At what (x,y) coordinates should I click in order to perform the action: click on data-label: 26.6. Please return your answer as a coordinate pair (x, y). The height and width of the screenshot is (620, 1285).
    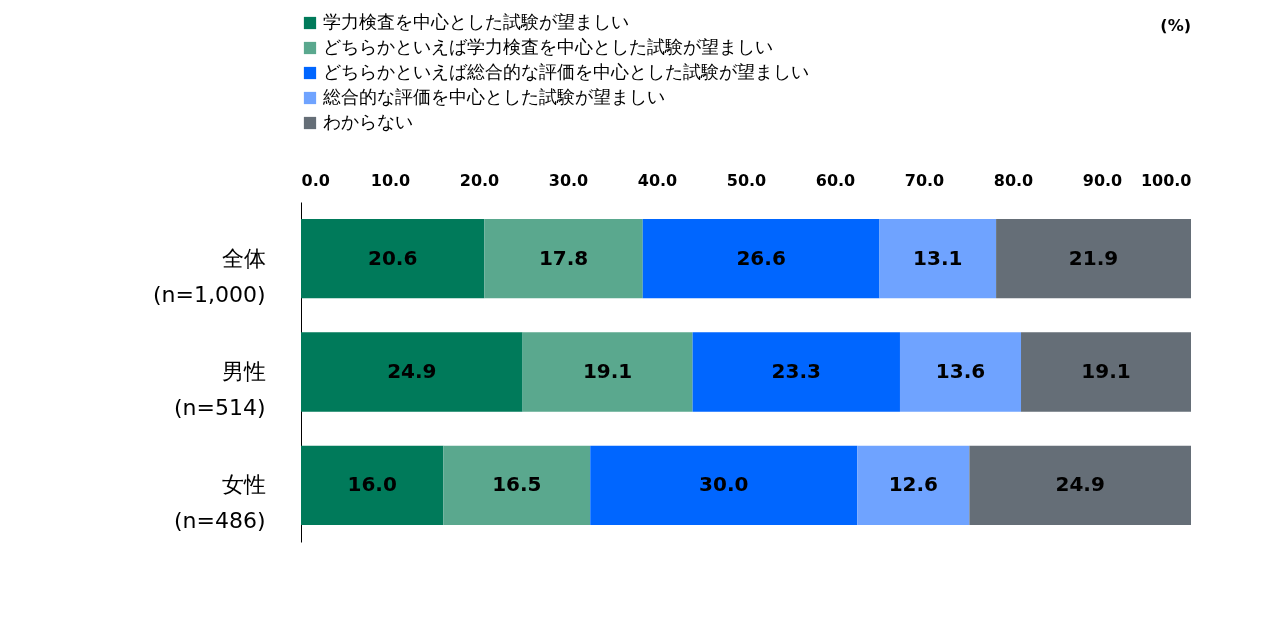
    Looking at the image, I should click on (761, 257).